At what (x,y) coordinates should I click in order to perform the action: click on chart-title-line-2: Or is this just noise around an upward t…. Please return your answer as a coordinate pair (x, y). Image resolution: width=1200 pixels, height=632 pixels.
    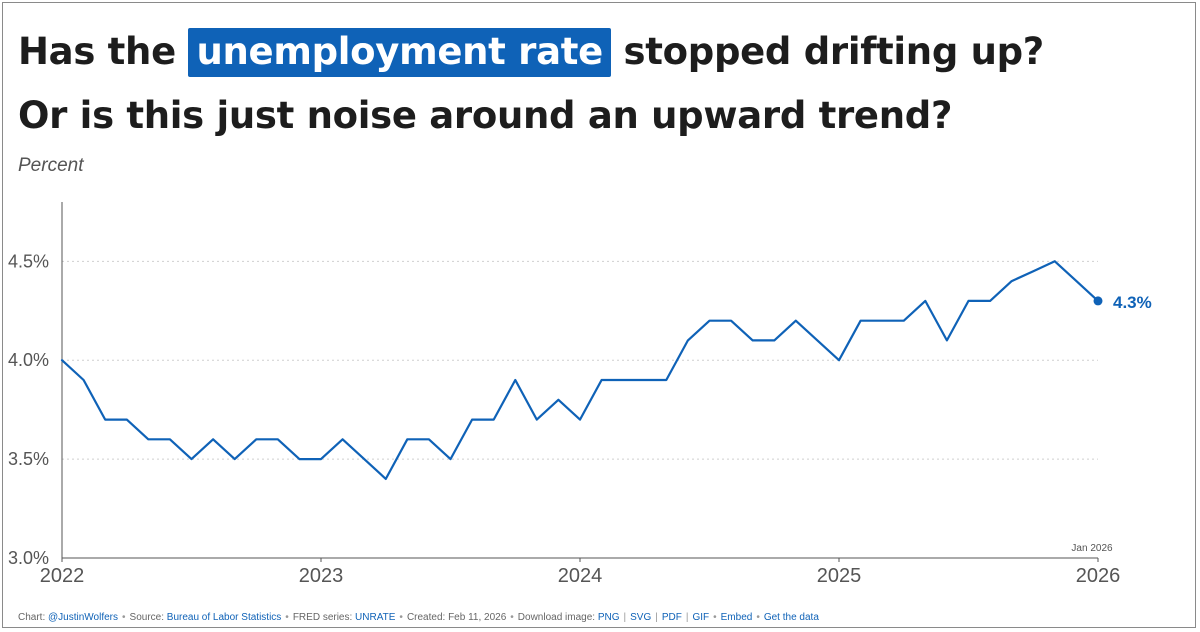
    Looking at the image, I should click on (485, 115).